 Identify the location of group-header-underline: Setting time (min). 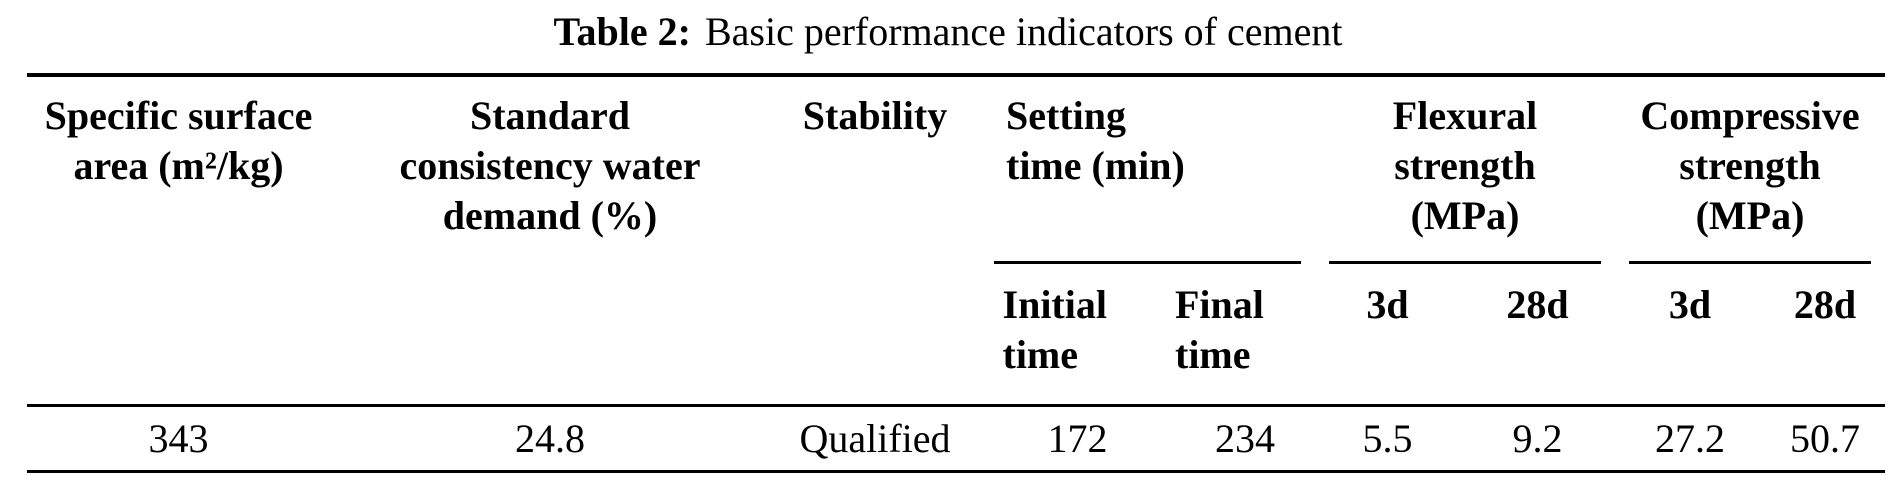
(1147, 170).